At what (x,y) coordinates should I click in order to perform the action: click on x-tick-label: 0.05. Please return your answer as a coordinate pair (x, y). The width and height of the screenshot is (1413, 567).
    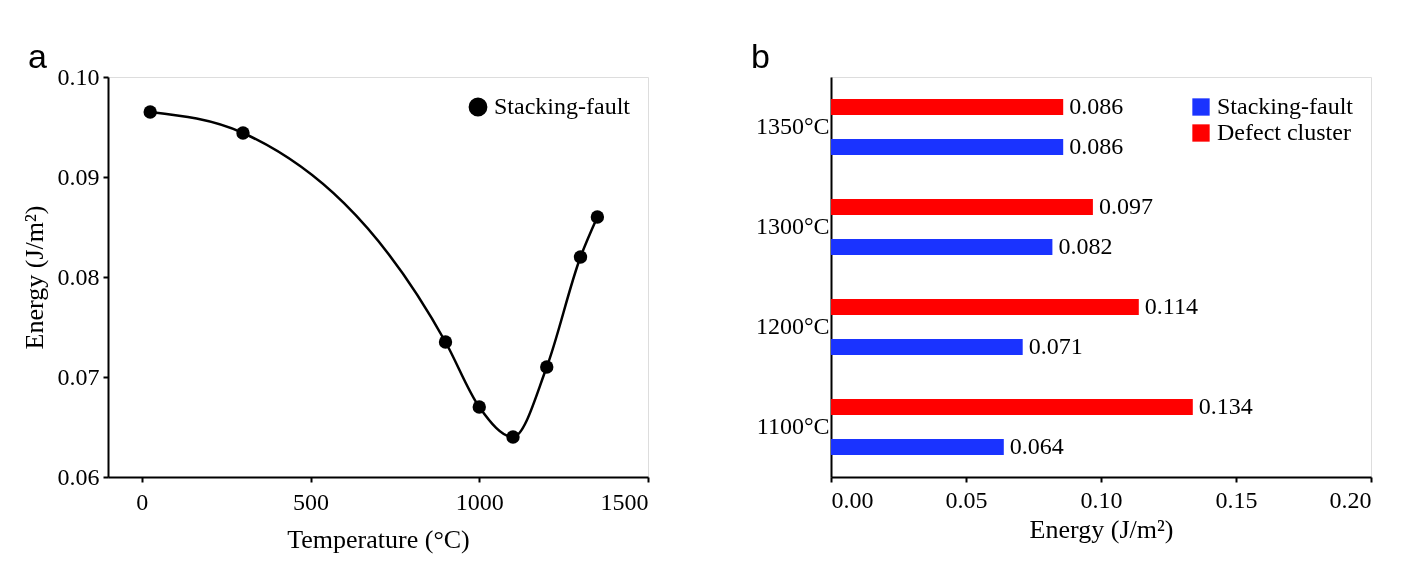
    Looking at the image, I should click on (966, 499).